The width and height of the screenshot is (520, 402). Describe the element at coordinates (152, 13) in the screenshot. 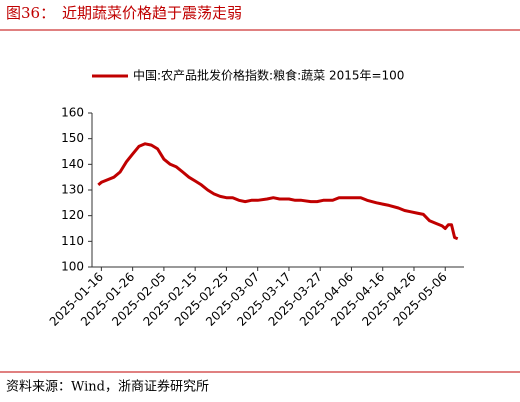

I see `chart-title: 近期蔬菜价格趋于震荡走弱` at that location.